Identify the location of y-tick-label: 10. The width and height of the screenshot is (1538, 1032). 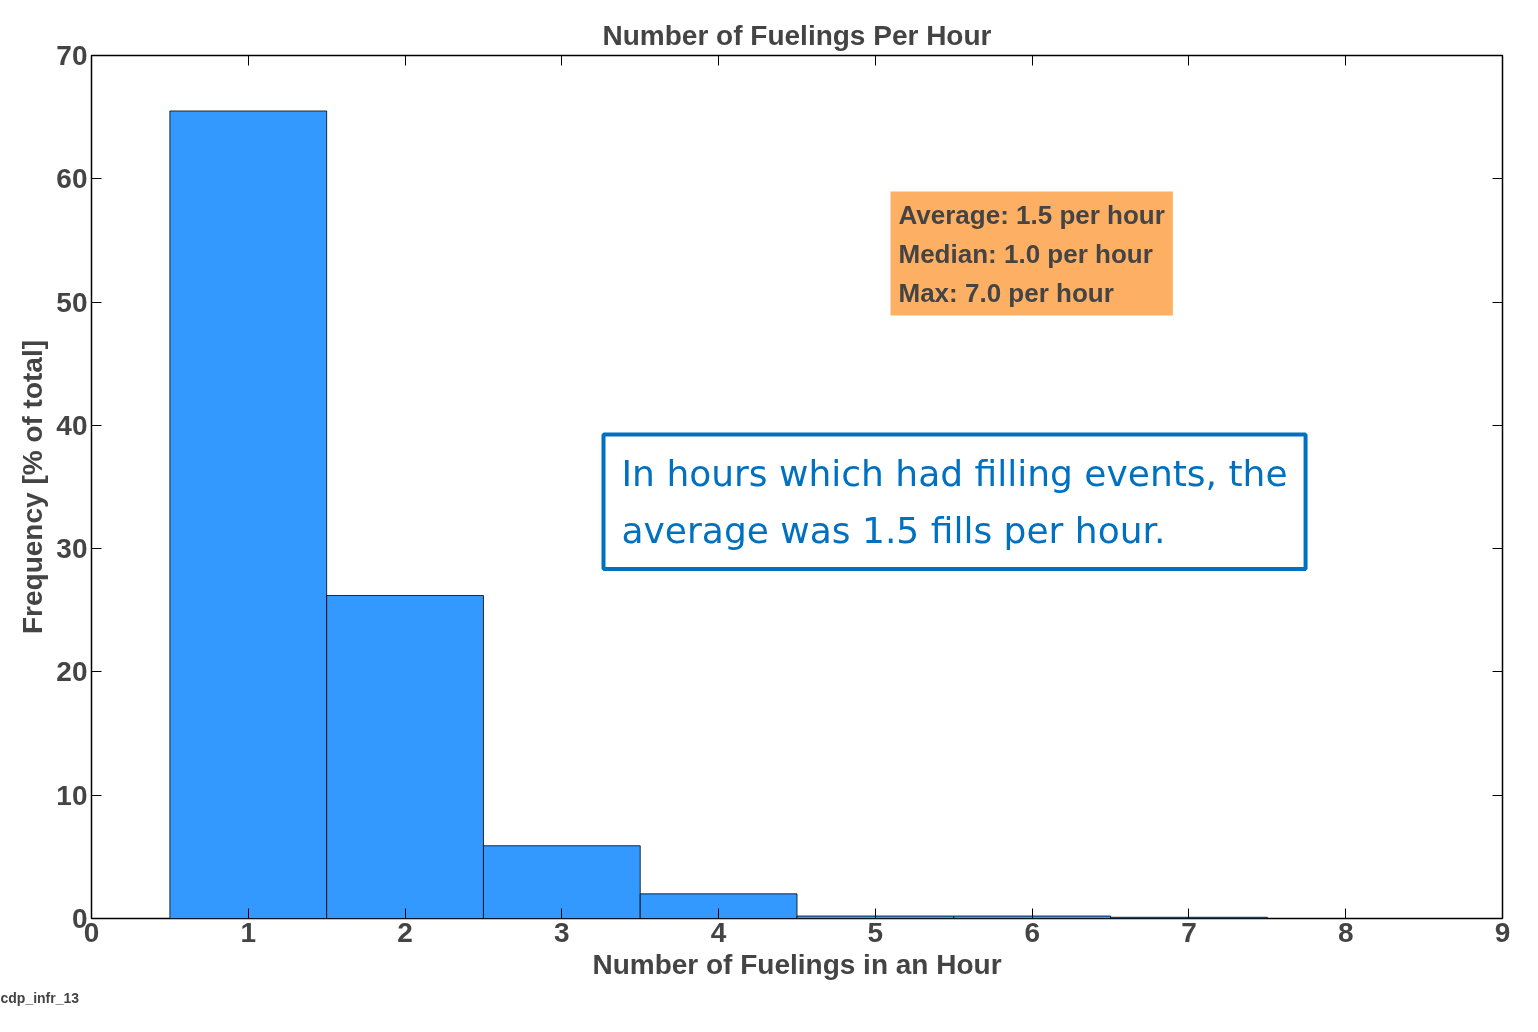
(72, 795).